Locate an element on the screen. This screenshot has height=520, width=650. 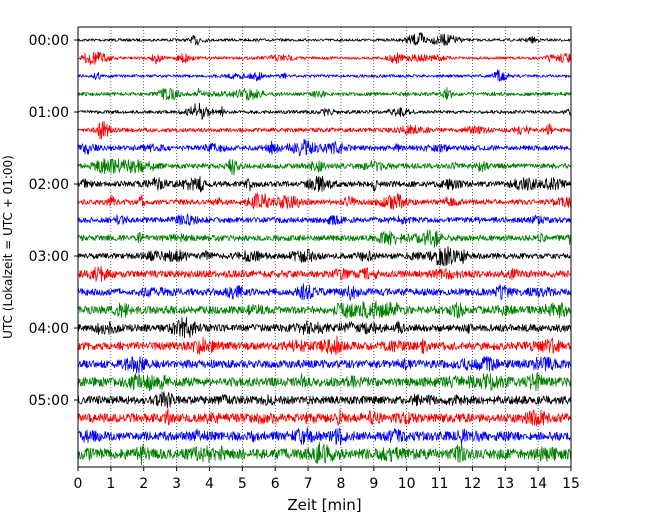
x-axis-label: Zeit [min] is located at coordinates (324, 505).